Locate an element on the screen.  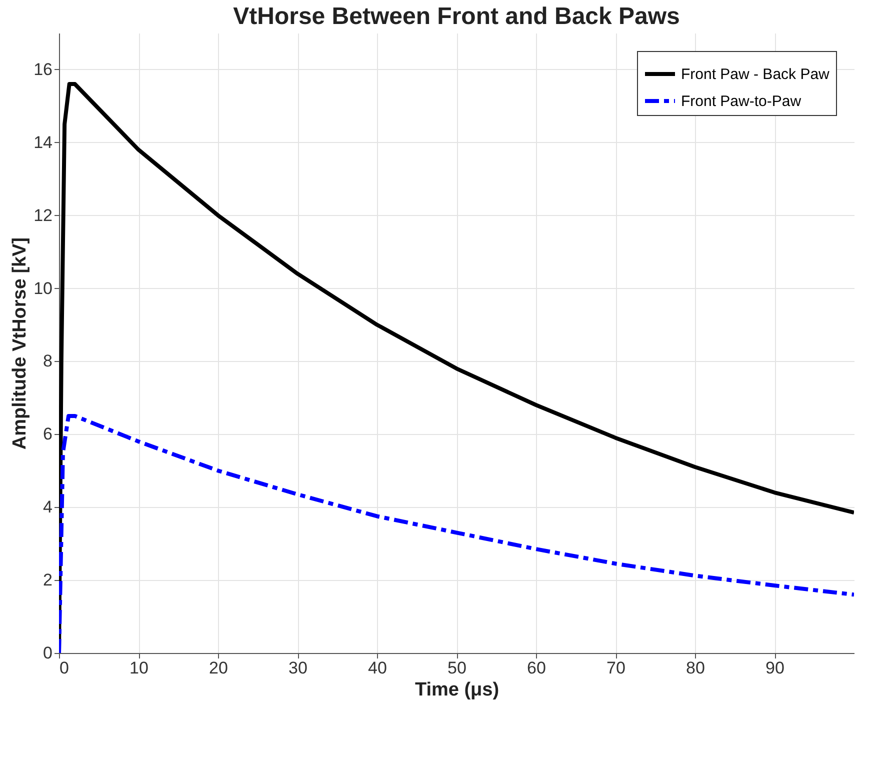
x-tick-label: 90 is located at coordinates (775, 668).